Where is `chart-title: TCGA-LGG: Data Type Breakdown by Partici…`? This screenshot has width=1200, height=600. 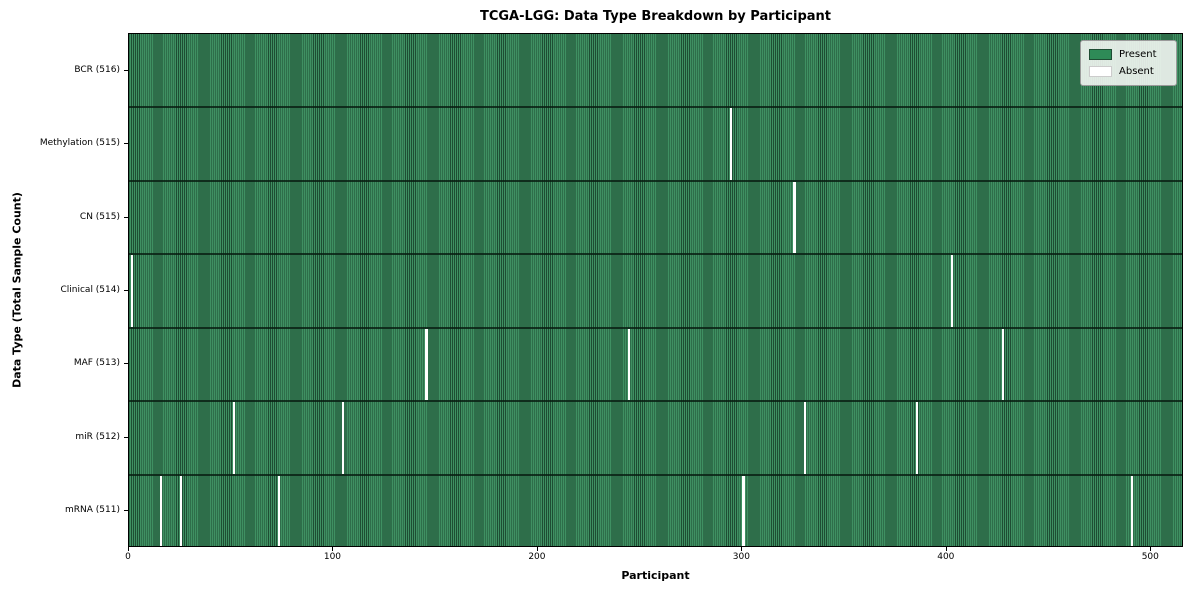
chart-title: TCGA-LGG: Data Type Breakdown by Partici… is located at coordinates (655, 16).